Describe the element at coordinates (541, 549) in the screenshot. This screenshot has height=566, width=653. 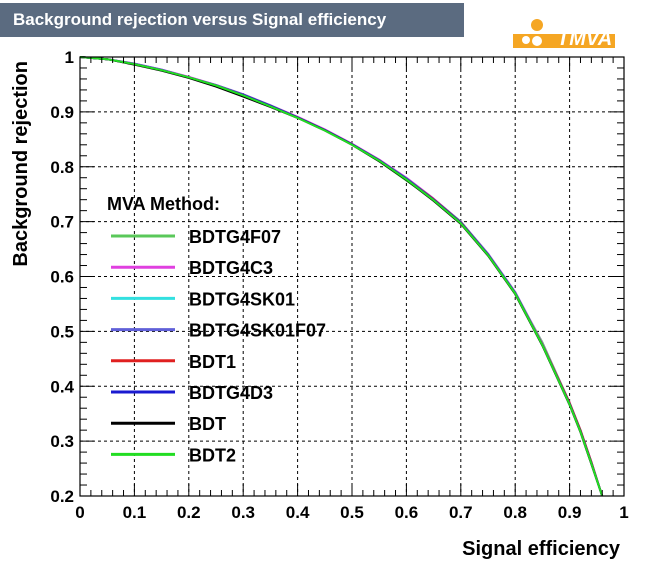
I see `x-axis-title: Signal efficiency` at that location.